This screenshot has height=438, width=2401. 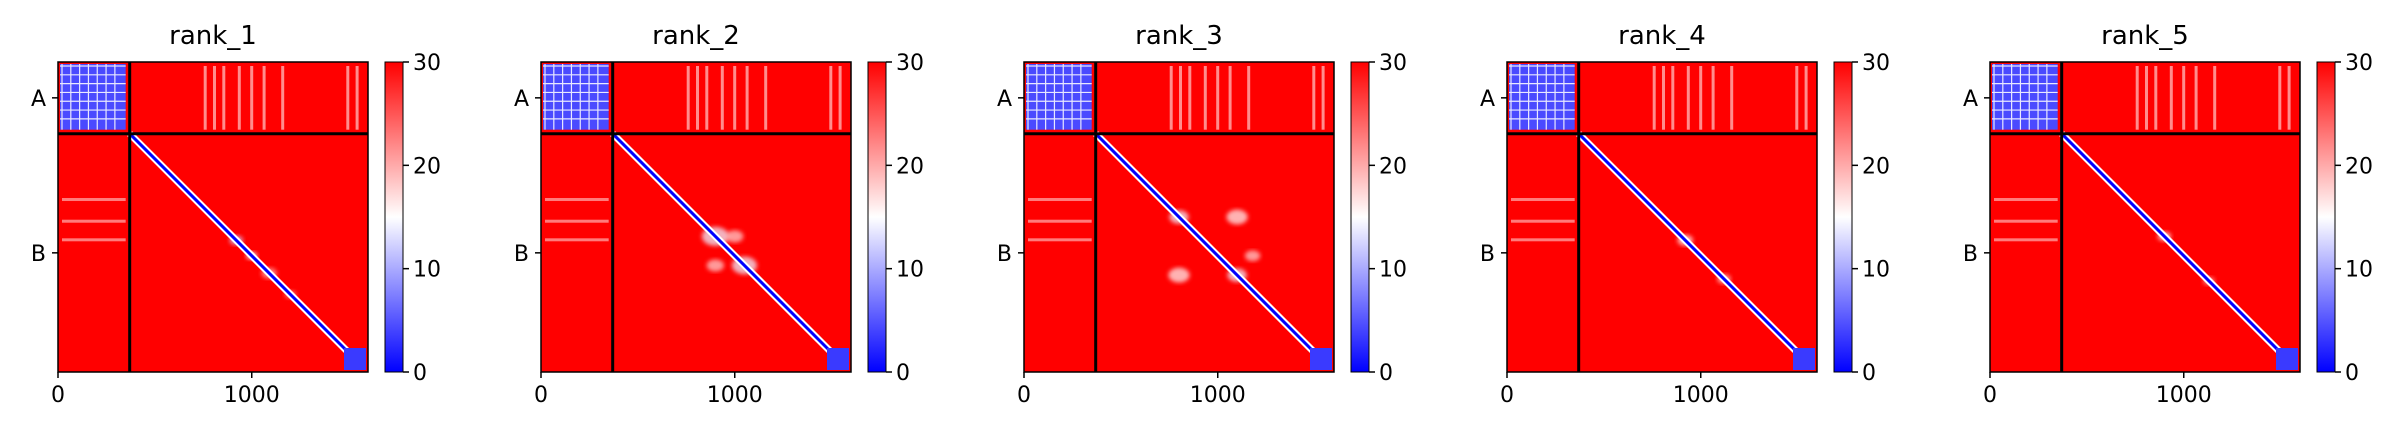 What do you see at coordinates (1662, 36) in the screenshot?
I see `panel-title: rank_4` at bounding box center [1662, 36].